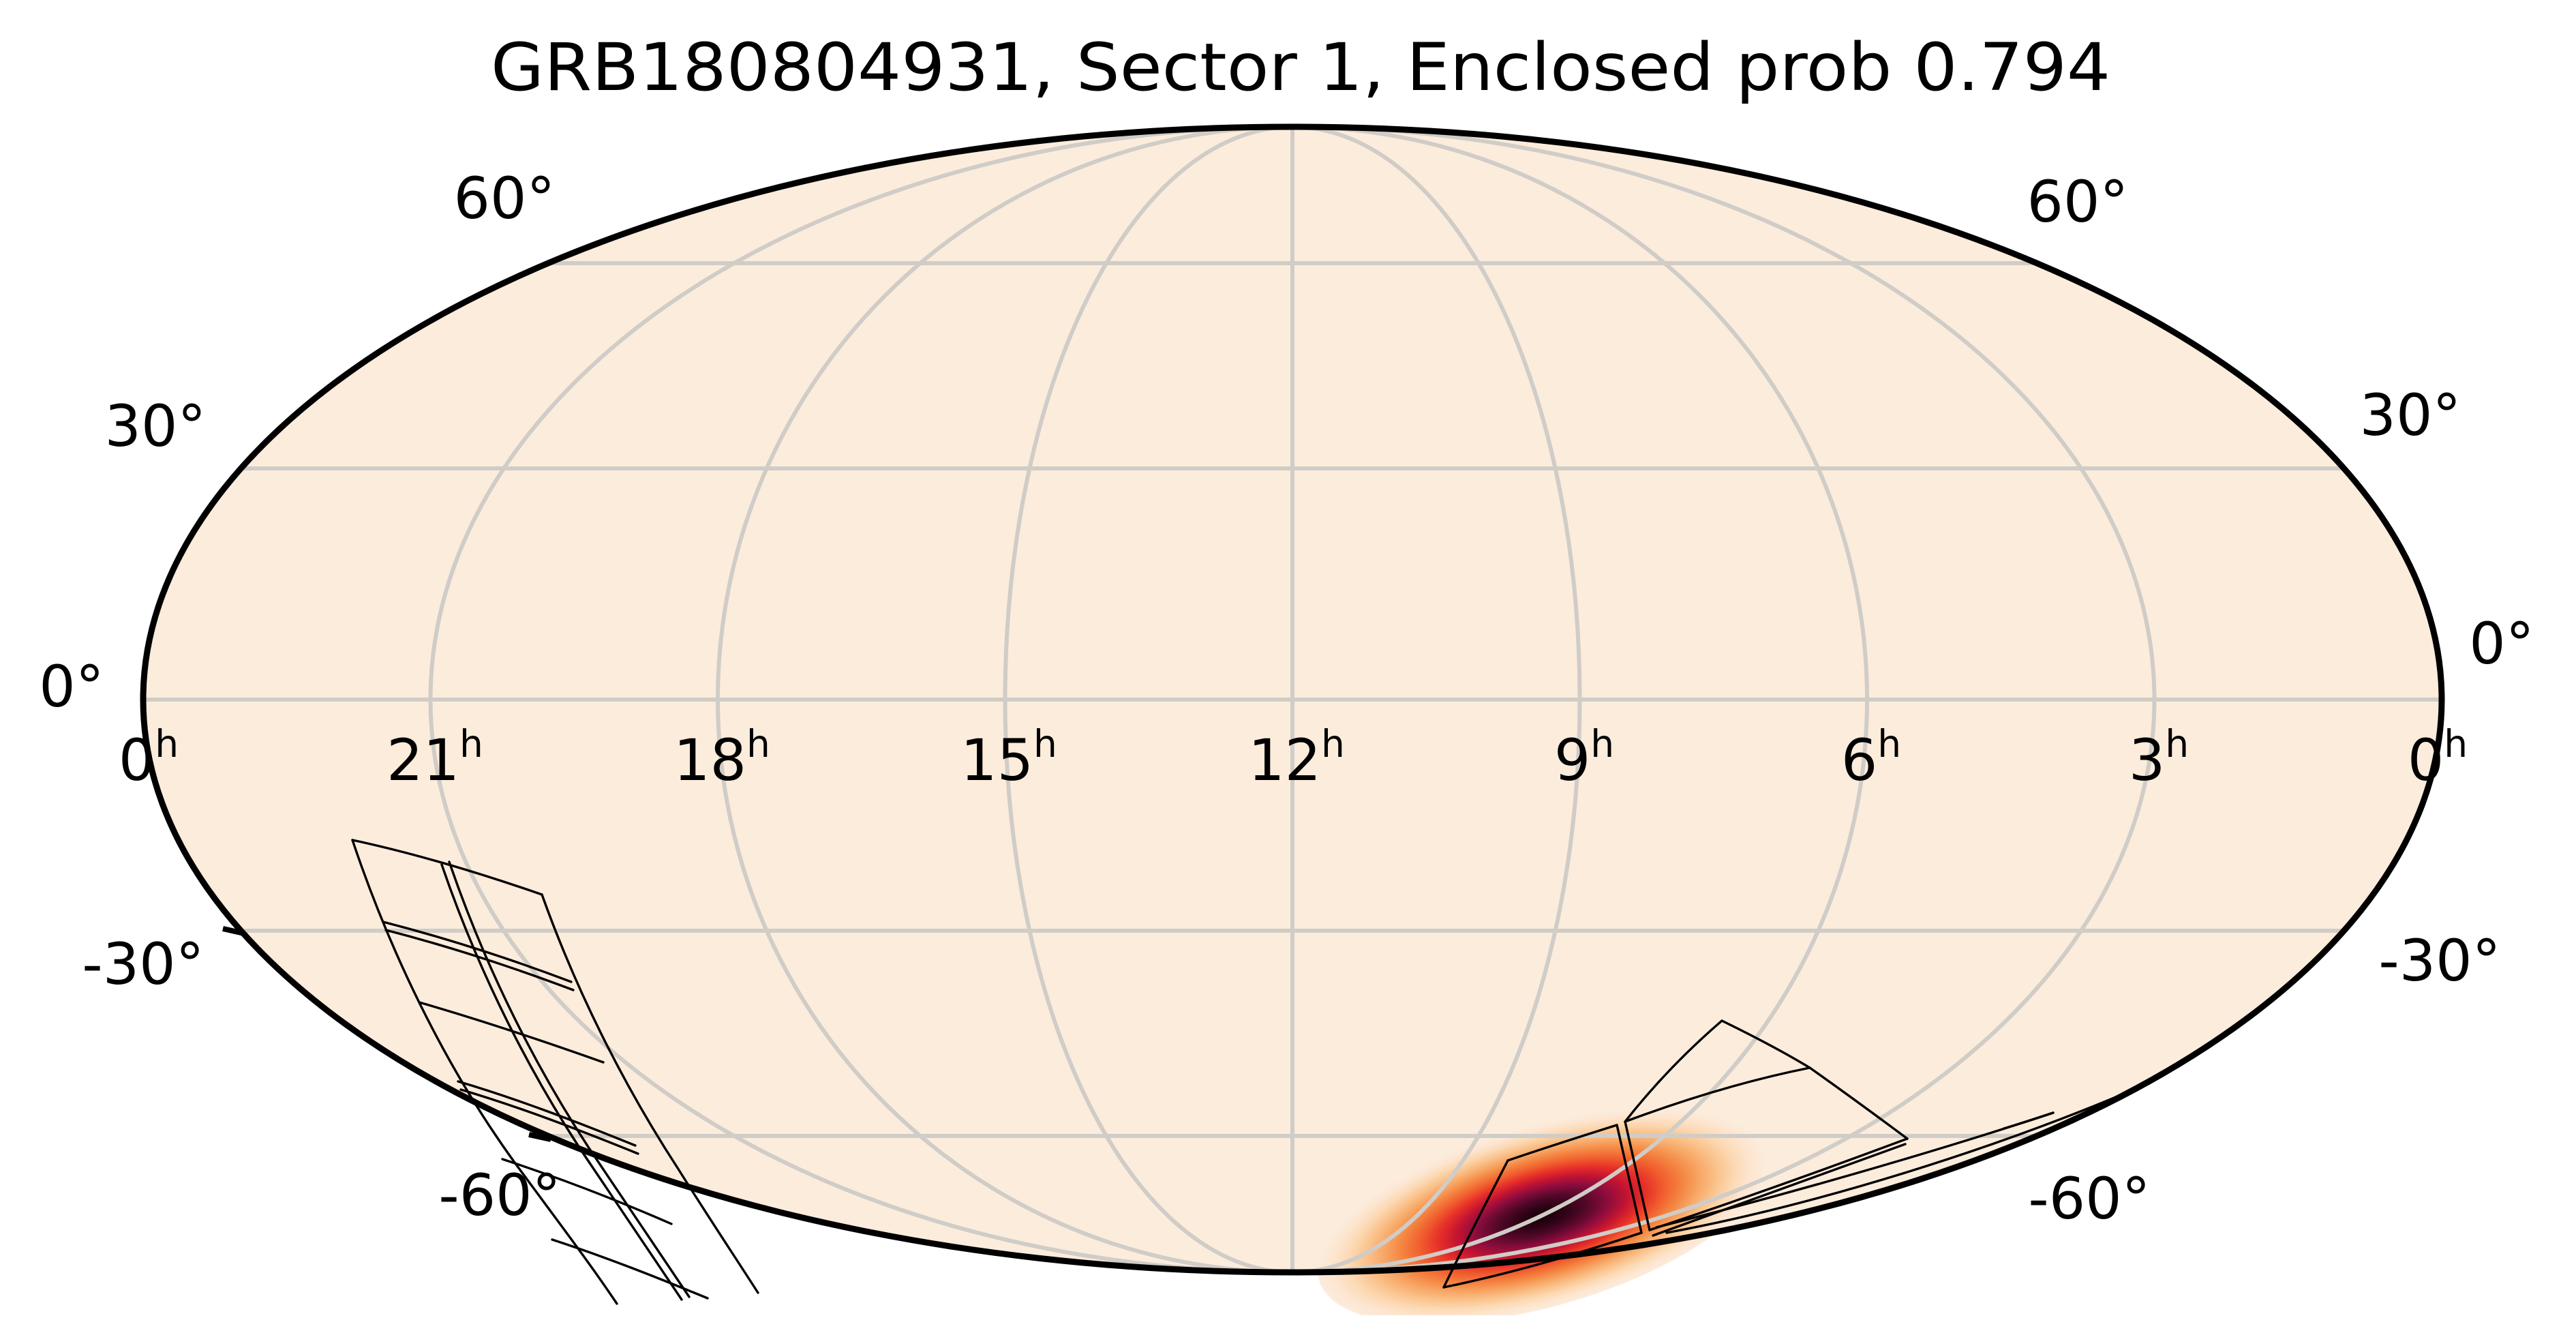  Describe the element at coordinates (722, 758) in the screenshot. I see `ra-label: 18h` at that location.